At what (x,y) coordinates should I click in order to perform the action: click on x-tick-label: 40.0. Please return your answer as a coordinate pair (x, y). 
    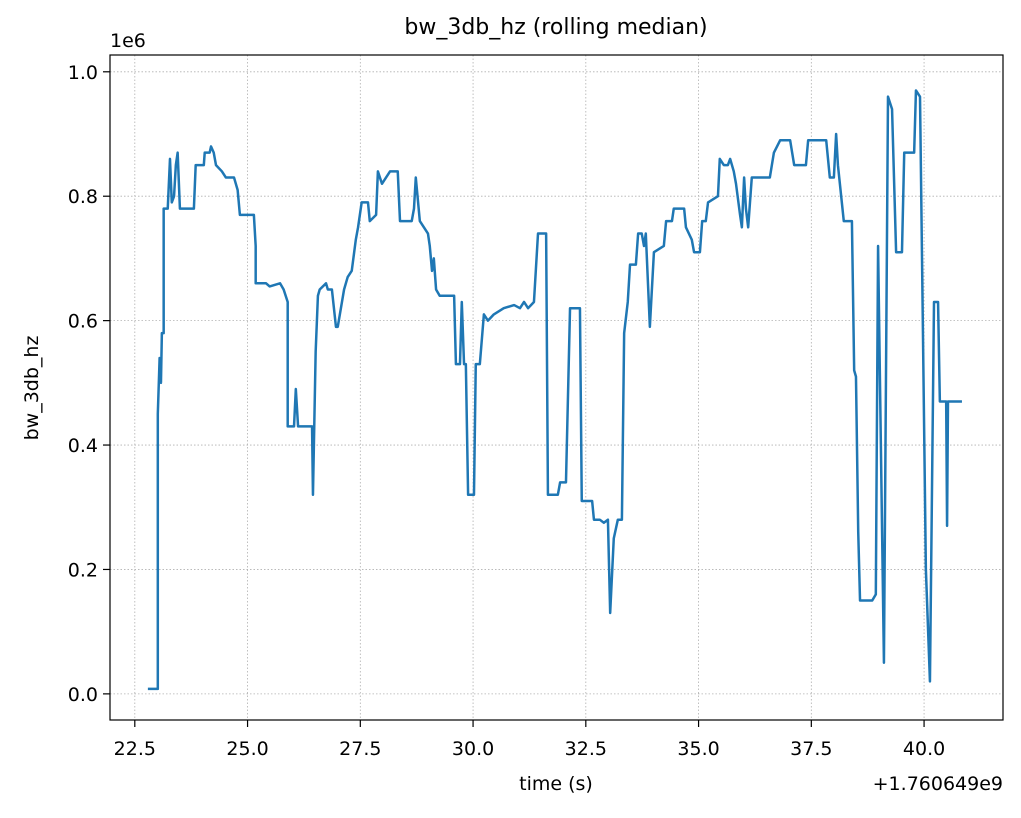
    Looking at the image, I should click on (924, 749).